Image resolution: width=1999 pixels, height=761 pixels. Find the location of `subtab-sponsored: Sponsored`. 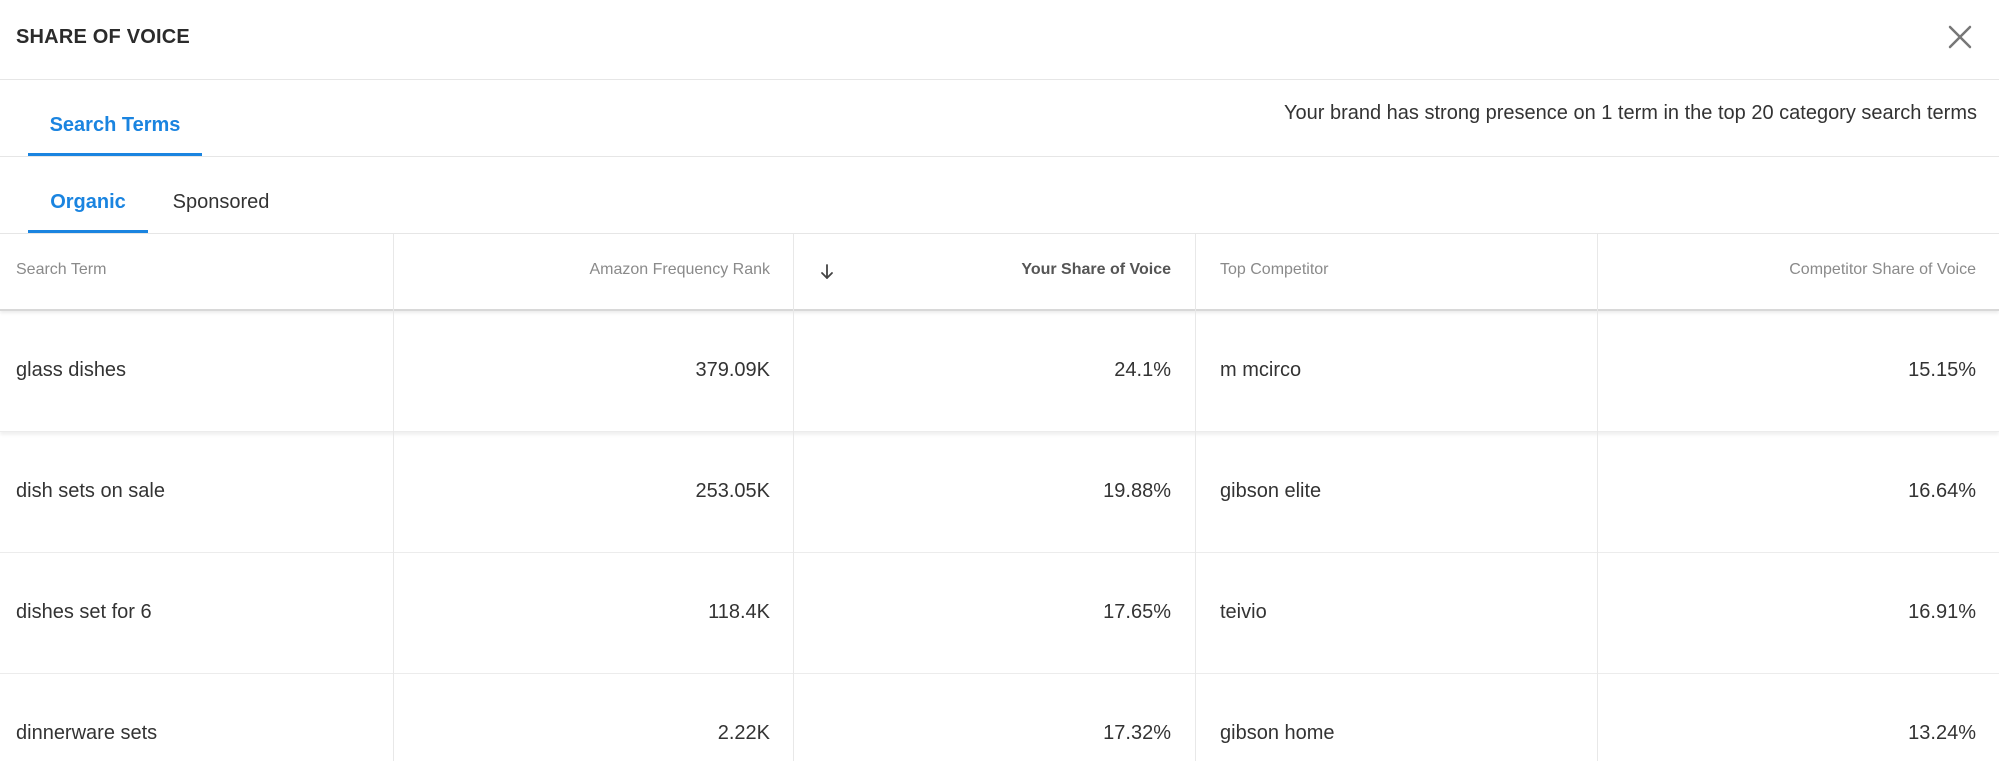

subtab-sponsored: Sponsored is located at coordinates (221, 202).